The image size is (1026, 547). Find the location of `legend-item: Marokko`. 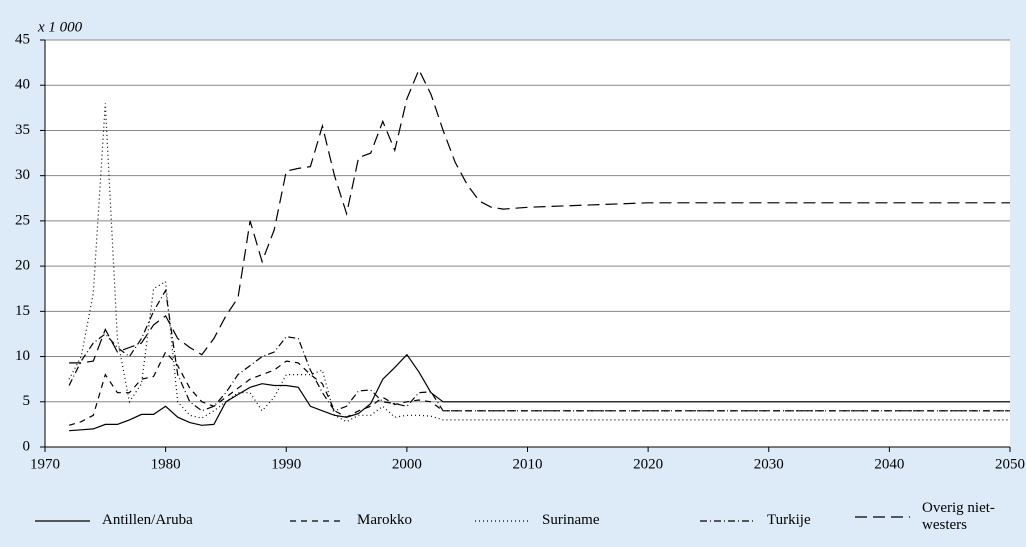

legend-item: Marokko is located at coordinates (351, 520).